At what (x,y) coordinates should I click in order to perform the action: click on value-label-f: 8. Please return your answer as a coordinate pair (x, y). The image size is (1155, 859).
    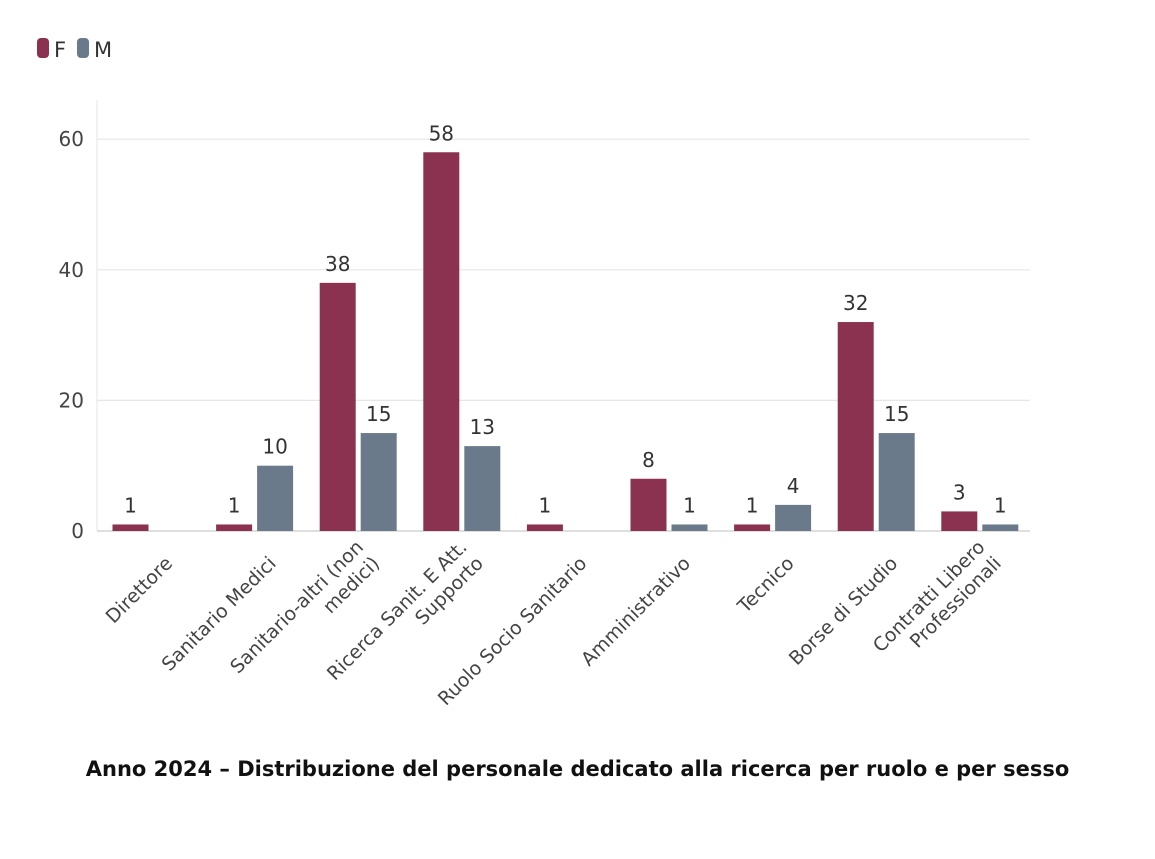
    Looking at the image, I should click on (648, 460).